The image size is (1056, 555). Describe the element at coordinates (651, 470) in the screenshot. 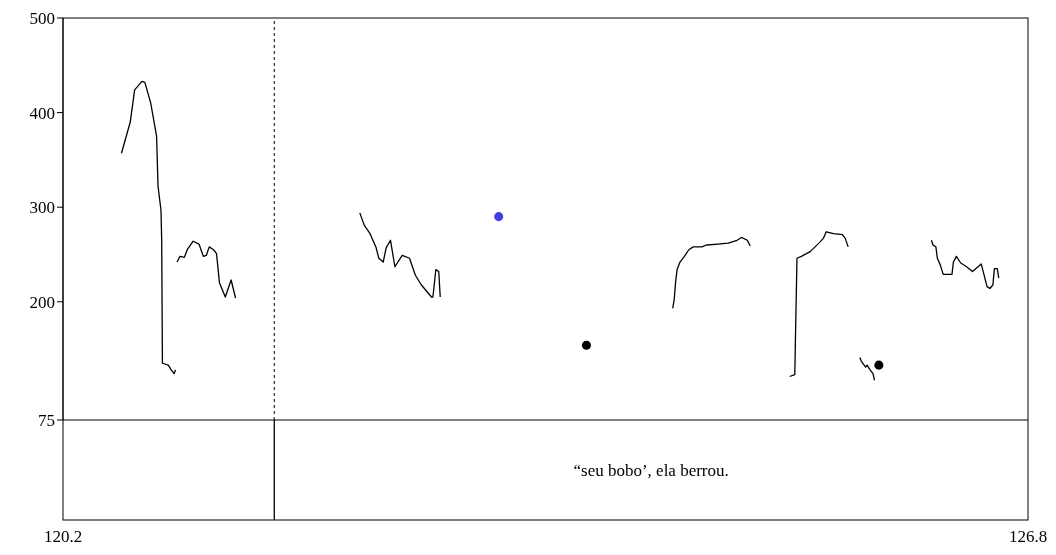

I see `text: “seu bobo’, ela berrou.` at that location.